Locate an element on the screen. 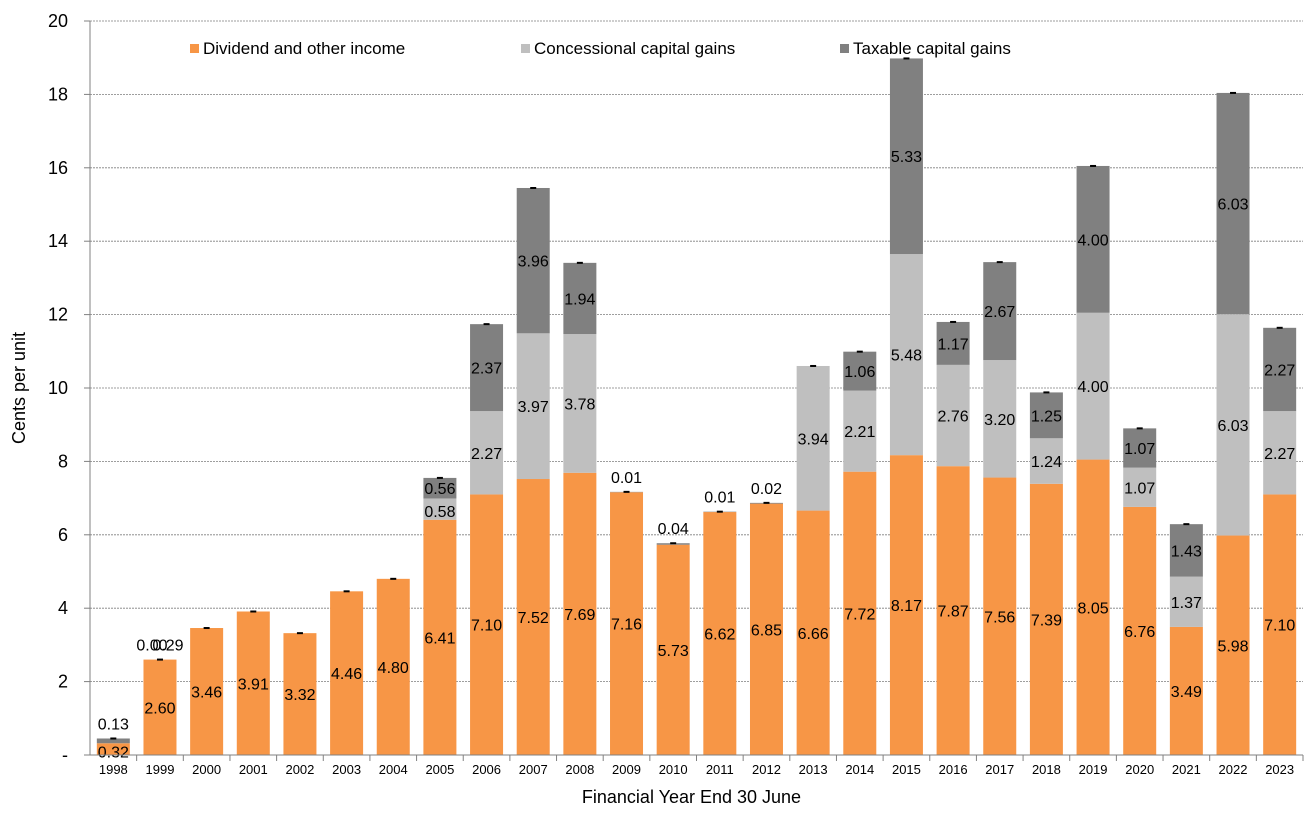  data-label: 4.80 is located at coordinates (393, 668).